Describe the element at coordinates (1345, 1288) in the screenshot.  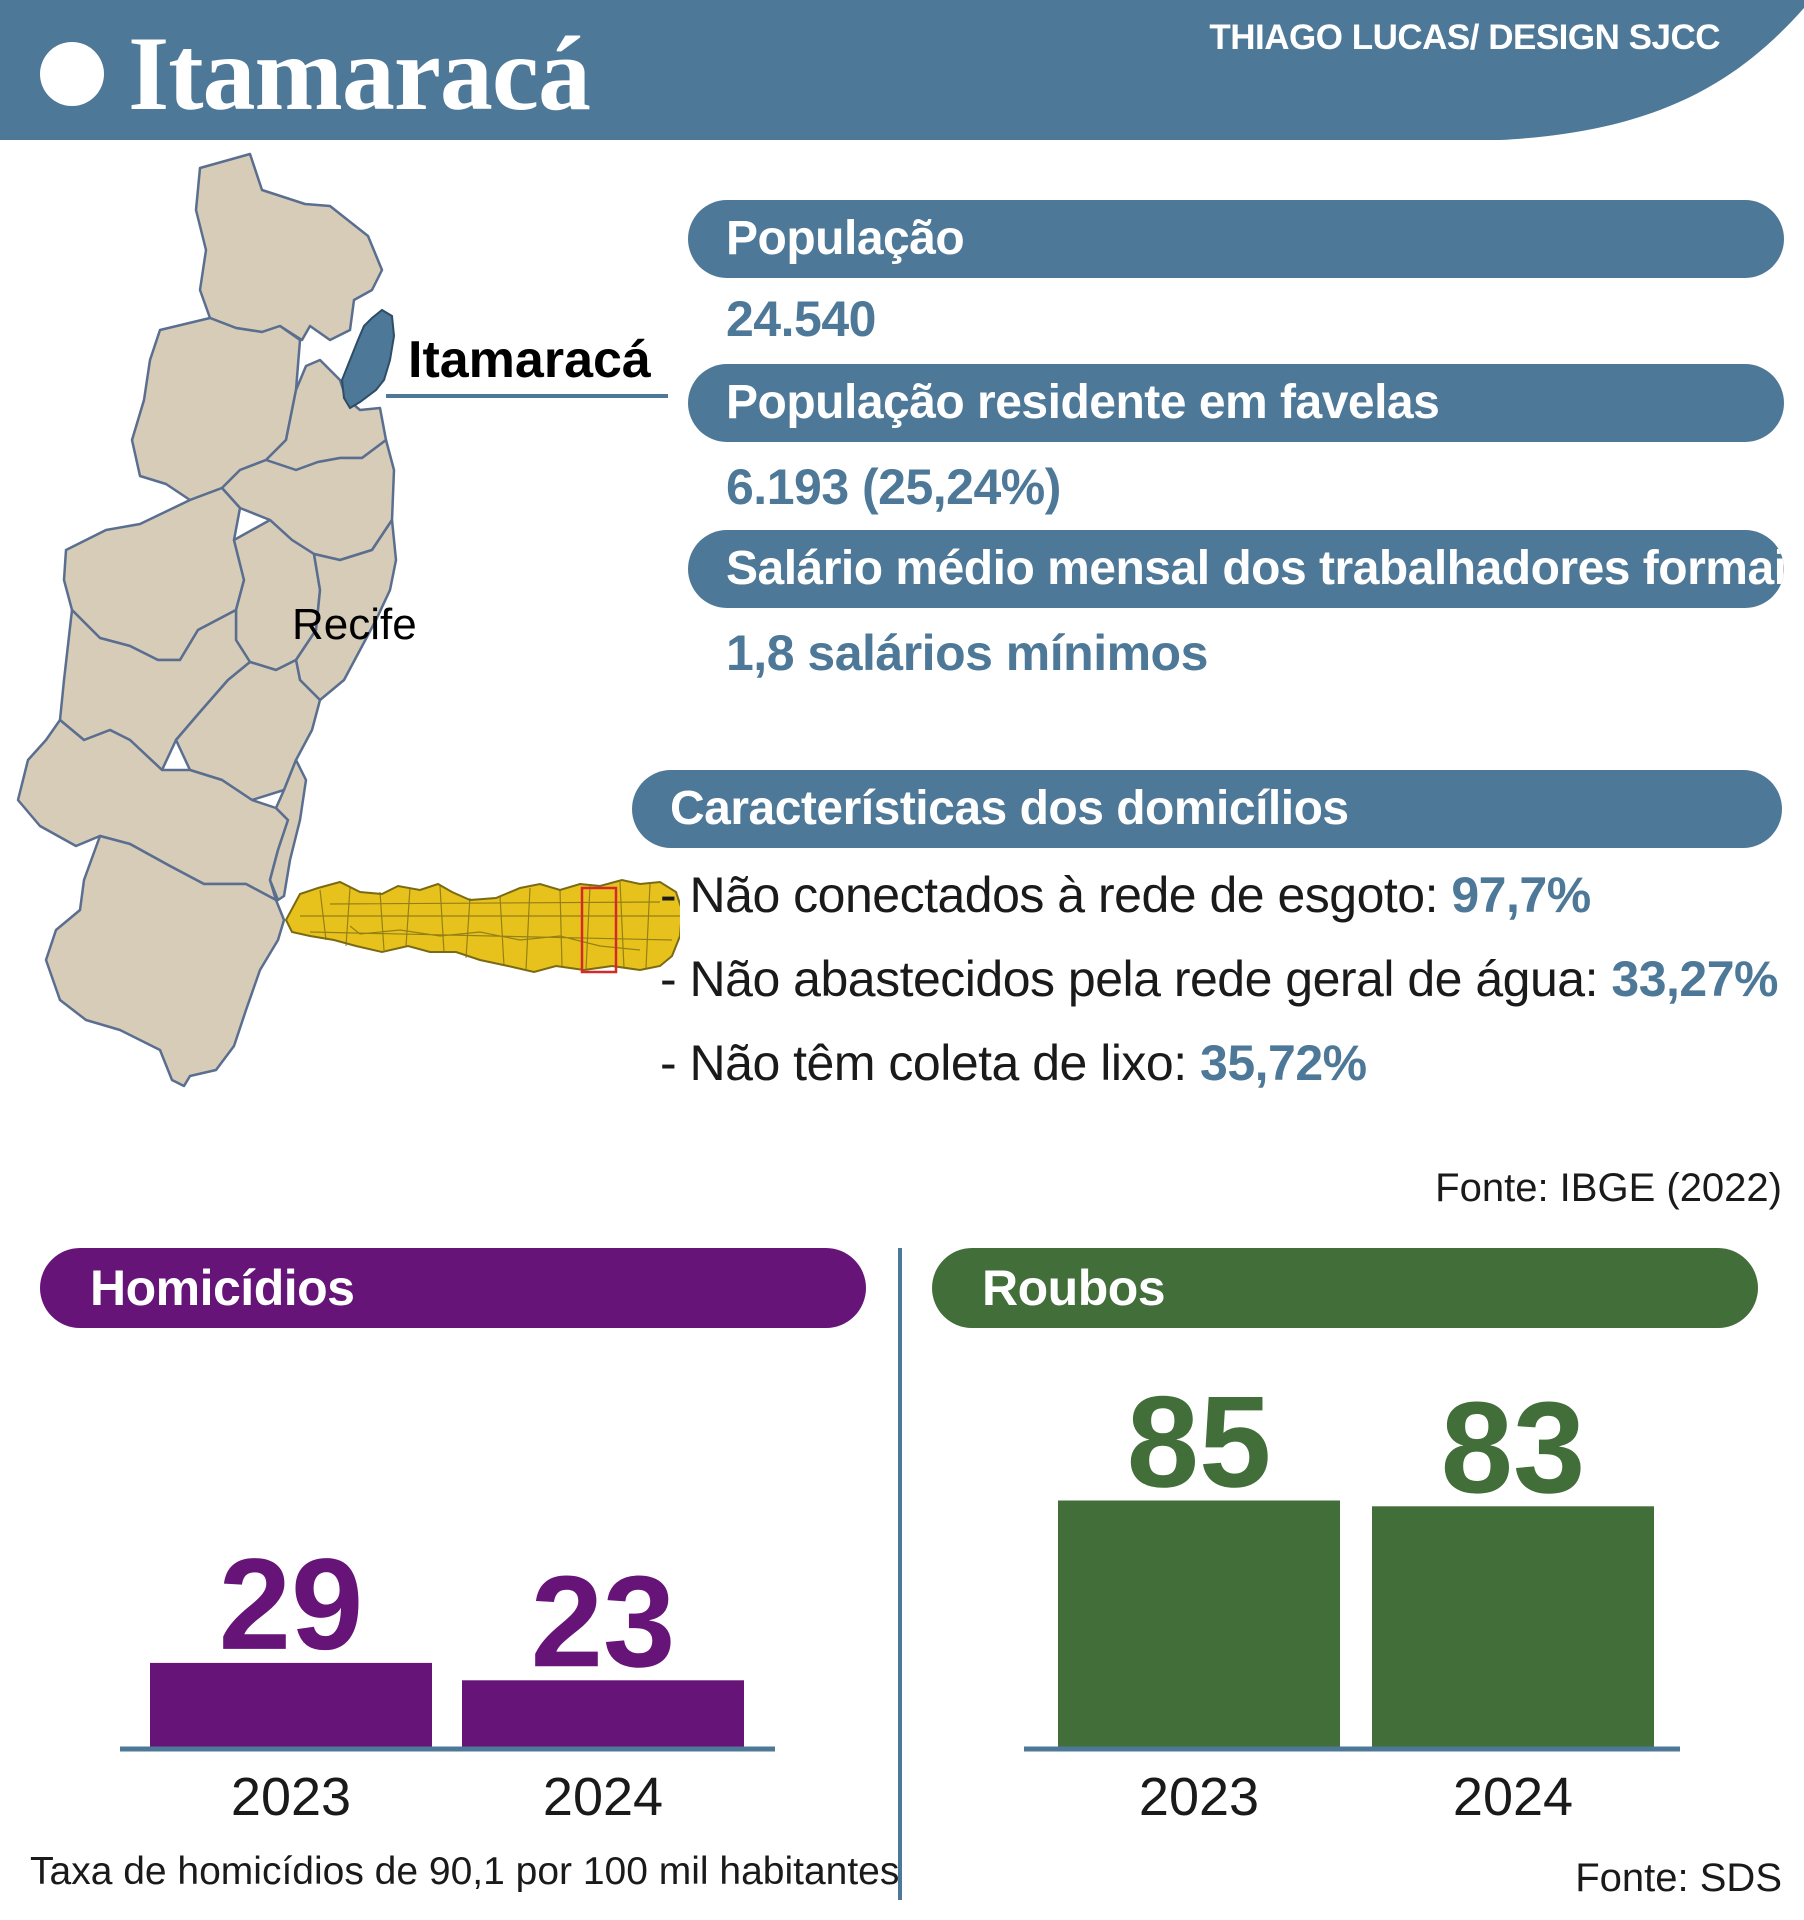
I see `robberies-title: Roubos` at that location.